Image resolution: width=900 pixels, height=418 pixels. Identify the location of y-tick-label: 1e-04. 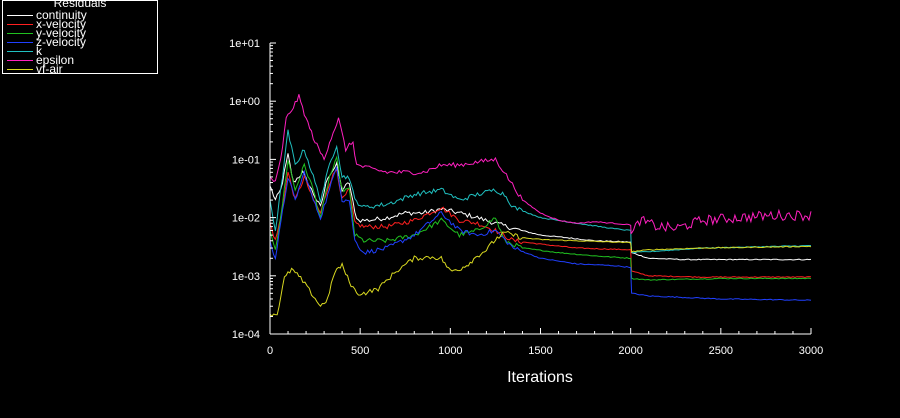
(246, 335).